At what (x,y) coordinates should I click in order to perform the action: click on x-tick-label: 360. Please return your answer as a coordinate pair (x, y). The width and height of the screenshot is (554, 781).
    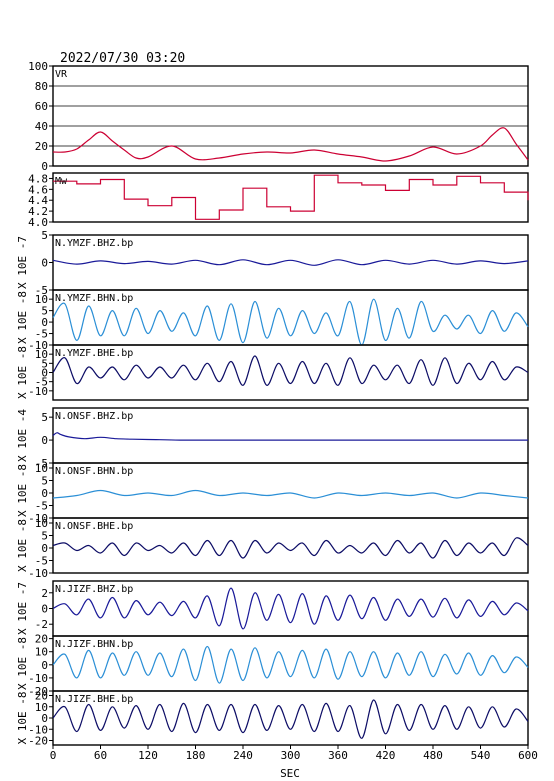
    Looking at the image, I should click on (338, 755).